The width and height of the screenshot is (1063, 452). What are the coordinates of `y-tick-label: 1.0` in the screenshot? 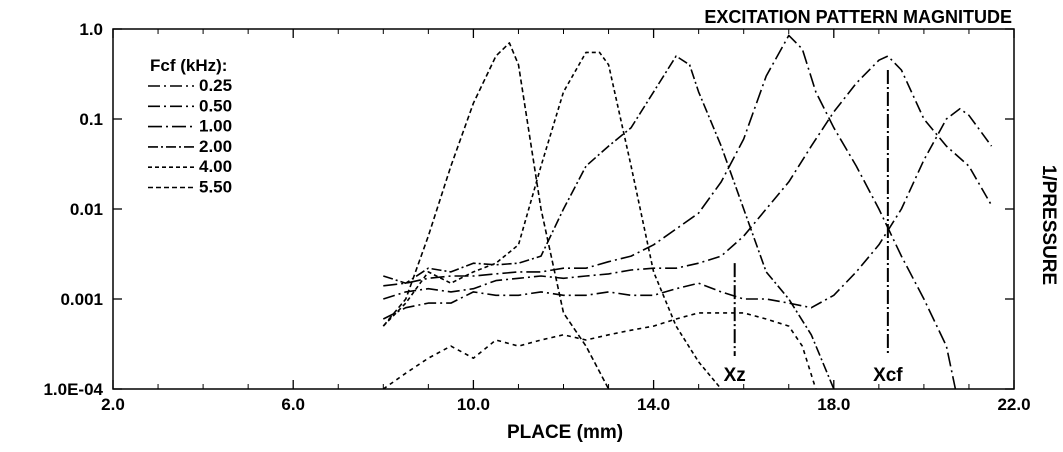 It's located at (91, 29).